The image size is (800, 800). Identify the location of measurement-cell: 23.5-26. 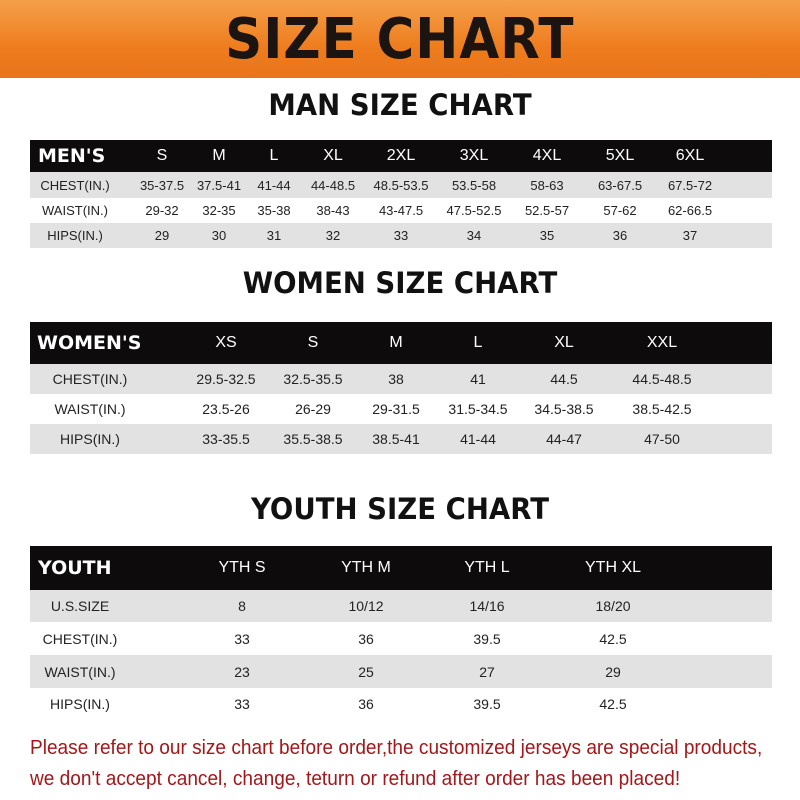
(226, 409).